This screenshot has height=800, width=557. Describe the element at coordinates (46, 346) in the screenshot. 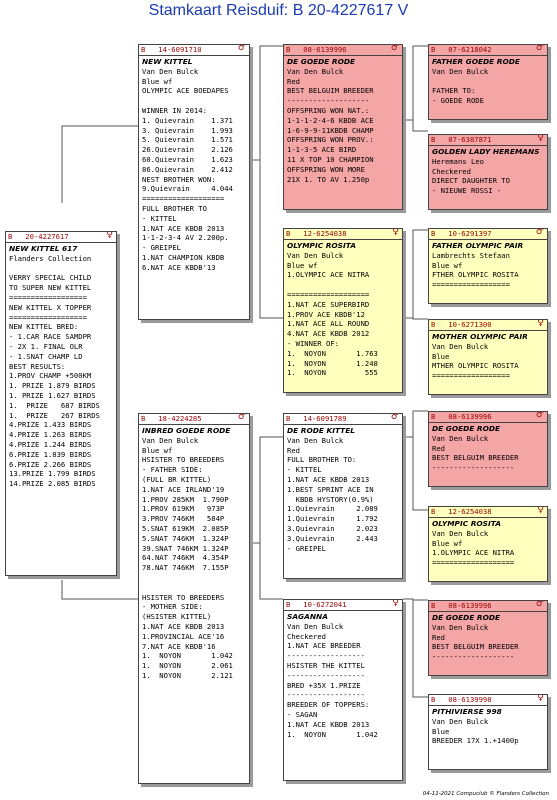

I see `card-line: - 2X 1. FINAL OLR` at that location.